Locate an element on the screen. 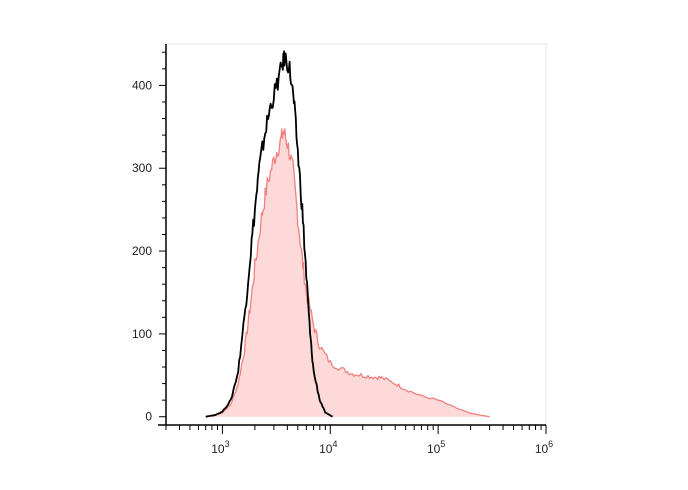 This screenshot has height=490, width=688. x-tick-label: 10⁵ is located at coordinates (436, 447).